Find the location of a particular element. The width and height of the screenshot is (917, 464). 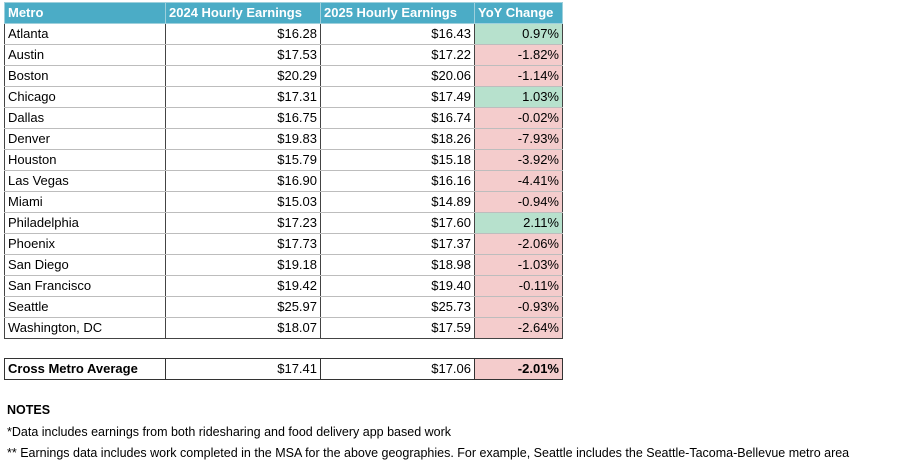

value-cell: $14.89 is located at coordinates (397, 202).